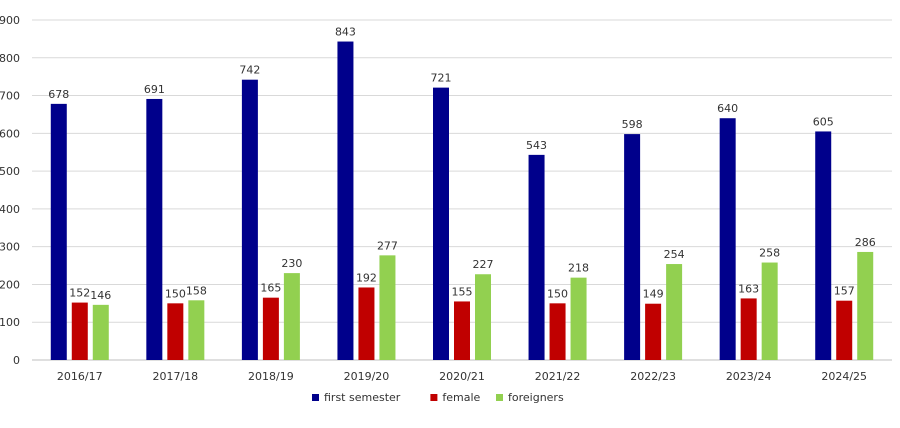 The height and width of the screenshot is (428, 900). I want to click on y-tick-label: 100, so click(10, 322).